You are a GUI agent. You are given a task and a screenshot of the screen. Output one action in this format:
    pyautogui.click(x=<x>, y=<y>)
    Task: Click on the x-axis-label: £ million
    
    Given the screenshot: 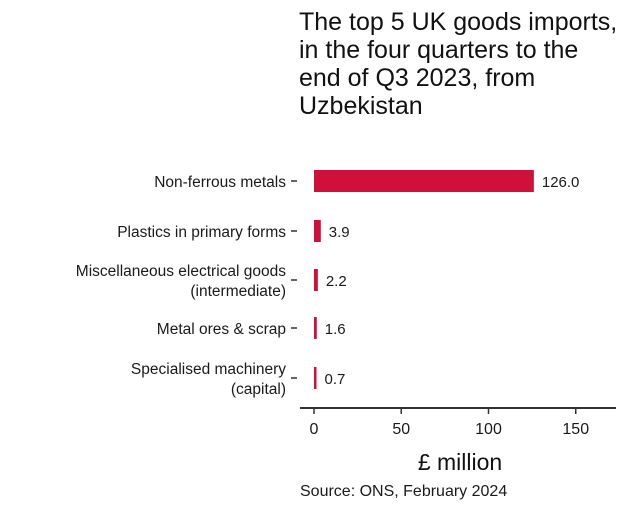 What is the action you would take?
    pyautogui.click(x=460, y=462)
    